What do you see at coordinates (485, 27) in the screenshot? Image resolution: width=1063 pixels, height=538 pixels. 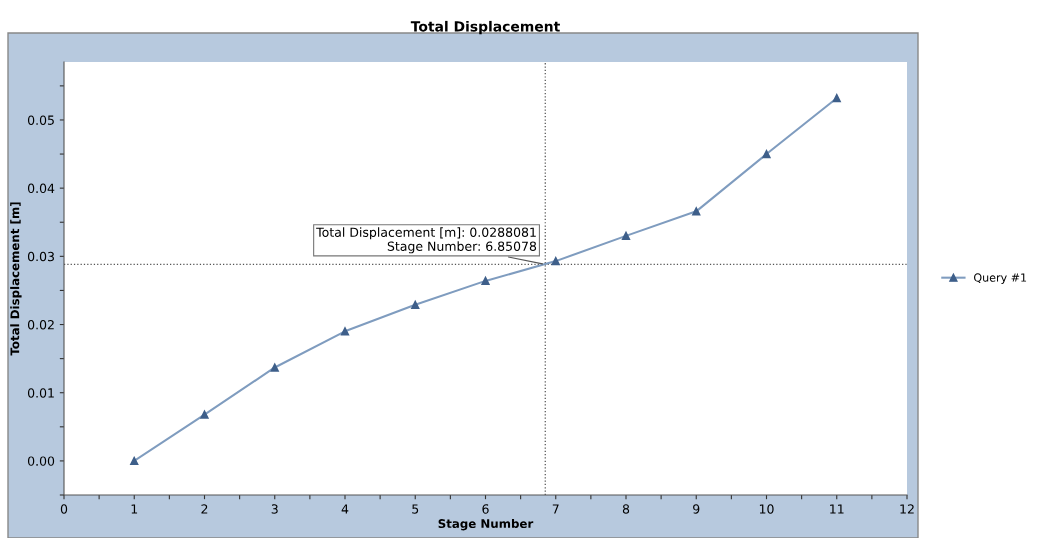 I see `chart-title: Total Displacement` at bounding box center [485, 27].